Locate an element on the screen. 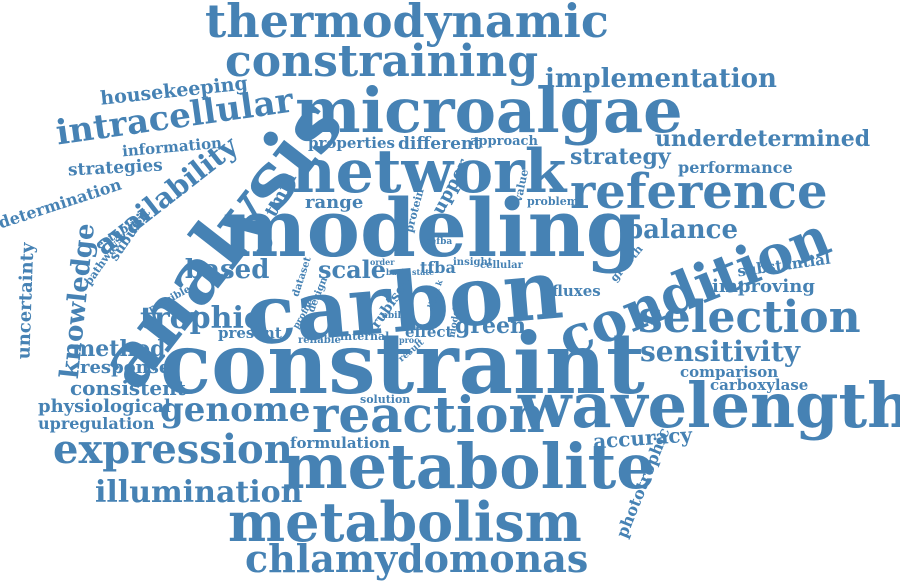 The image size is (900, 587). word-based: based is located at coordinates (227, 270).